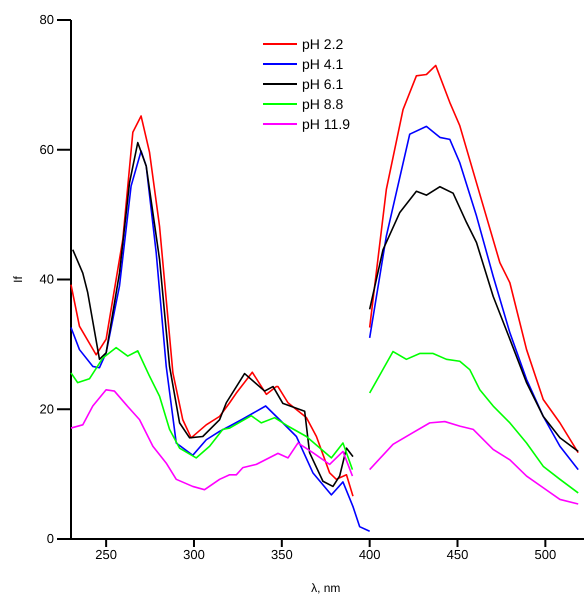 The height and width of the screenshot is (597, 584). I want to click on y-tick-label: 80, so click(47, 20).